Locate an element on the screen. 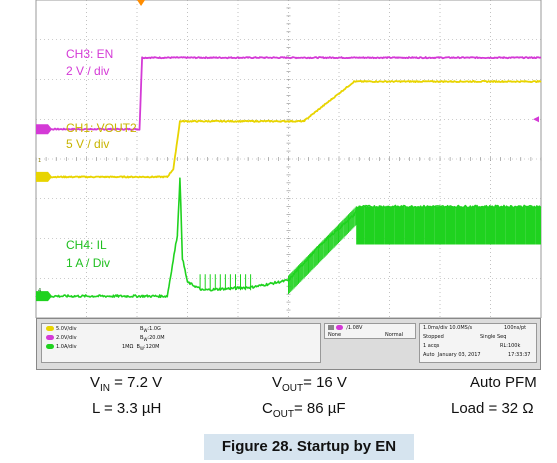  ch4-marker: 4 is located at coordinates (39, 291).